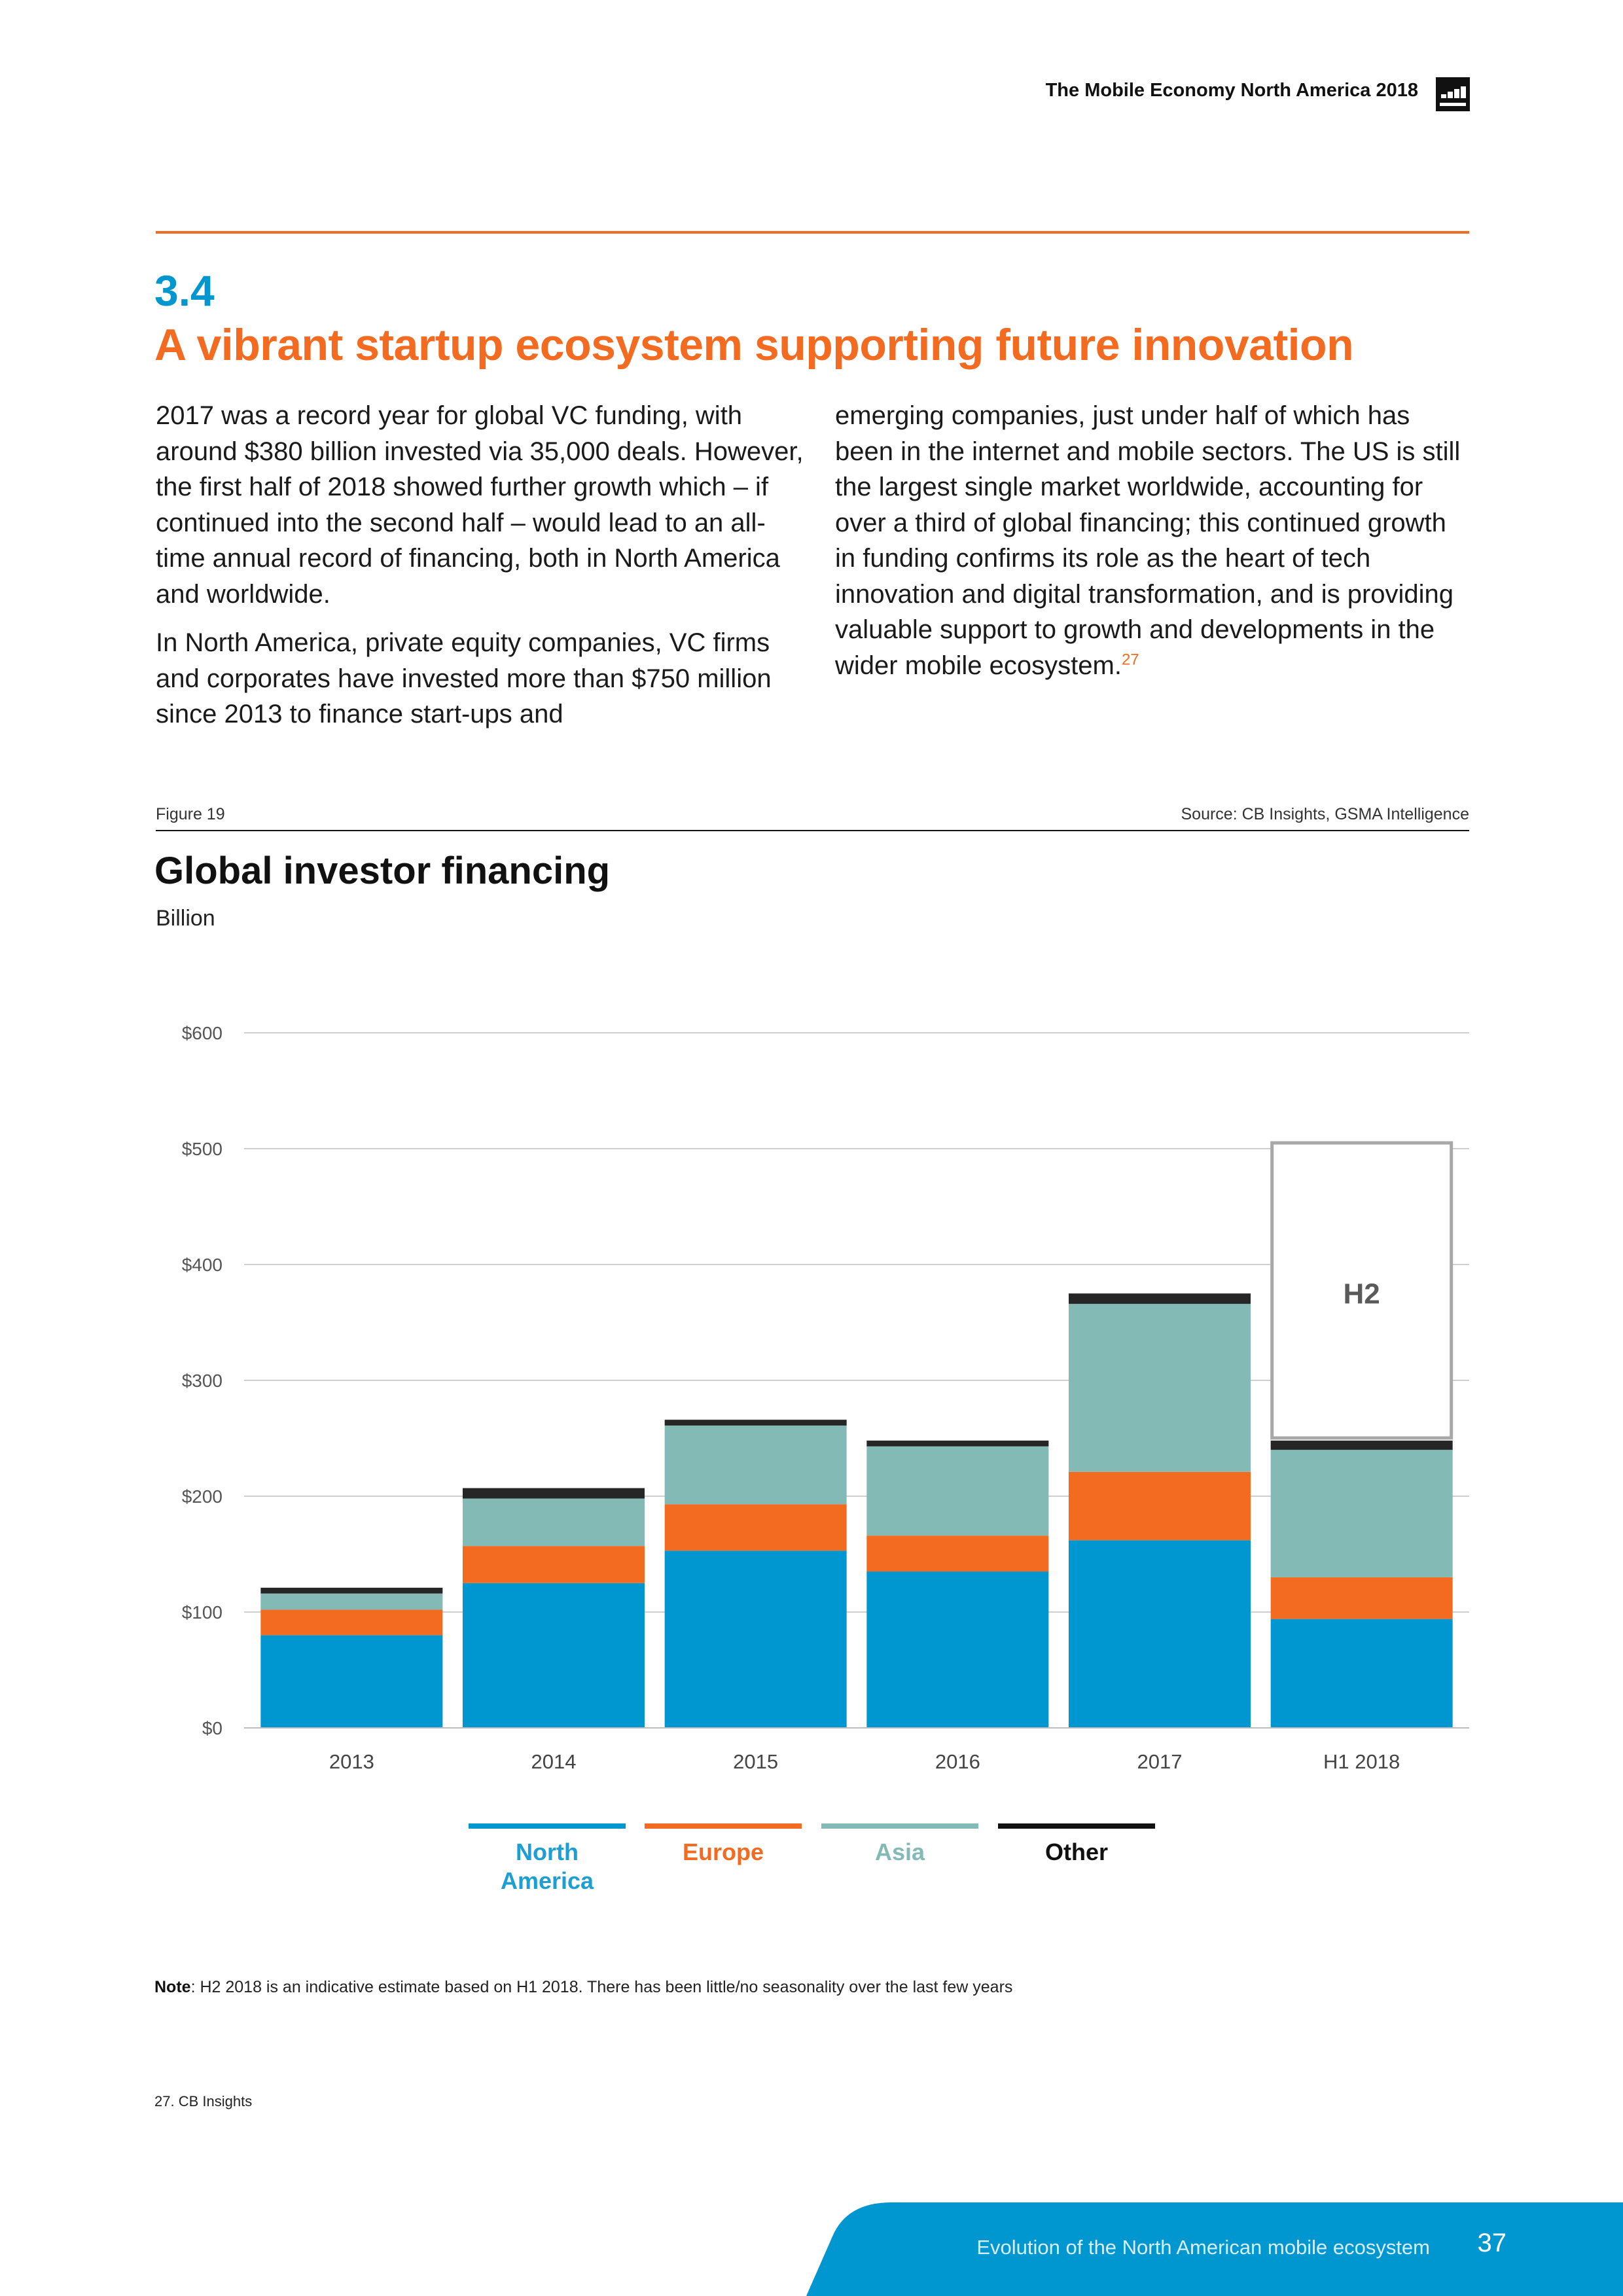  Describe the element at coordinates (351, 1761) in the screenshot. I see `x-tick-label: 2013` at that location.